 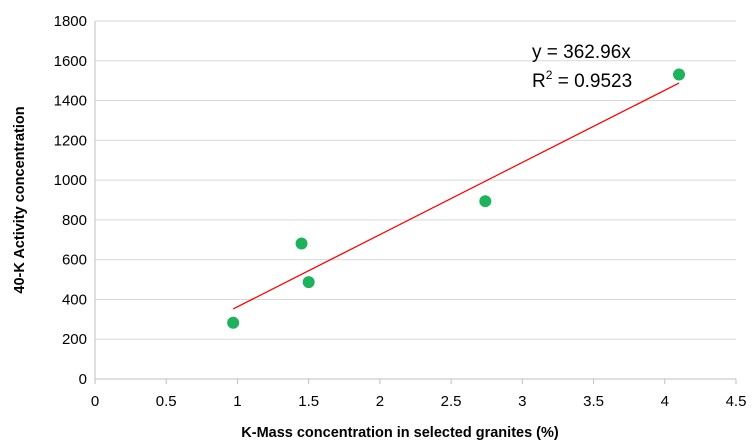 What do you see at coordinates (74, 260) in the screenshot?
I see `y-tick-label-3: 600` at bounding box center [74, 260].